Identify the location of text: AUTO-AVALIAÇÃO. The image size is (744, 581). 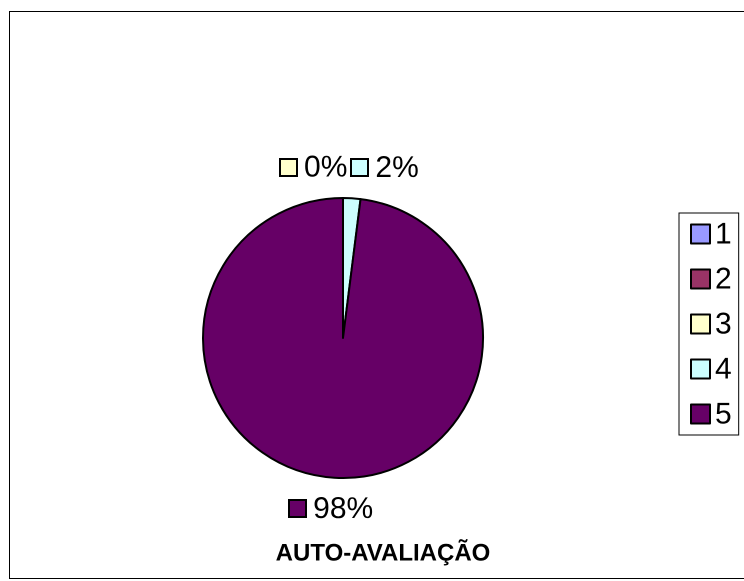
(383, 552).